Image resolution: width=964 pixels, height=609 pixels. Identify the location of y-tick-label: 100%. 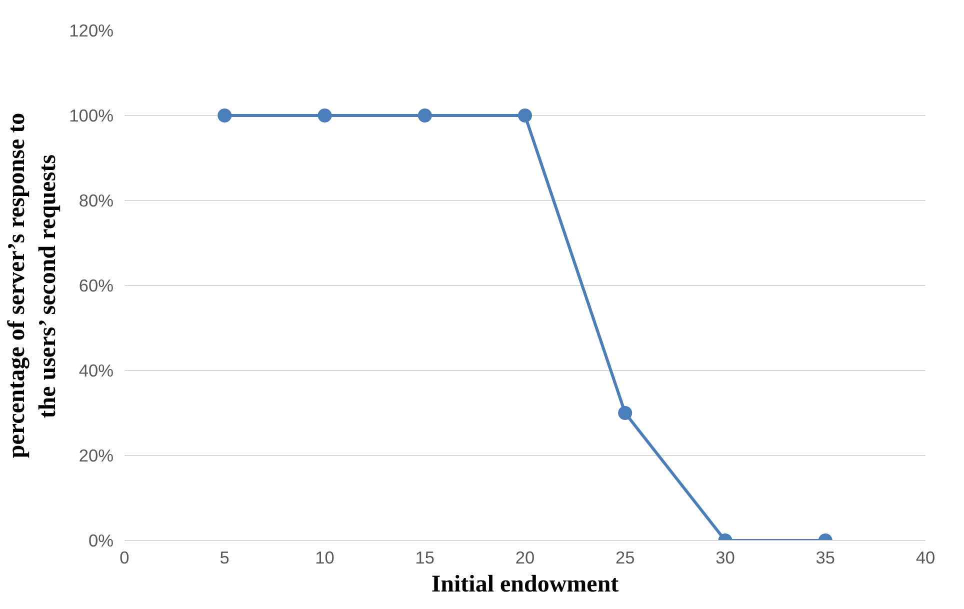
(91, 116).